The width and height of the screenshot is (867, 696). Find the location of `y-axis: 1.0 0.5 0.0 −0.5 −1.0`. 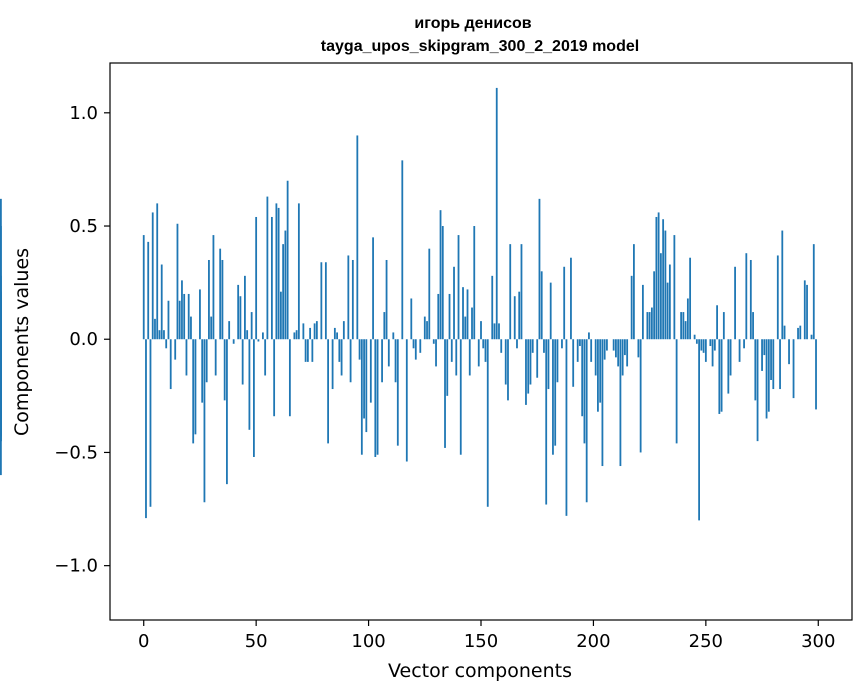

y-axis: 1.0 0.5 0.0 −0.5 −1.0 is located at coordinates (82, 340).